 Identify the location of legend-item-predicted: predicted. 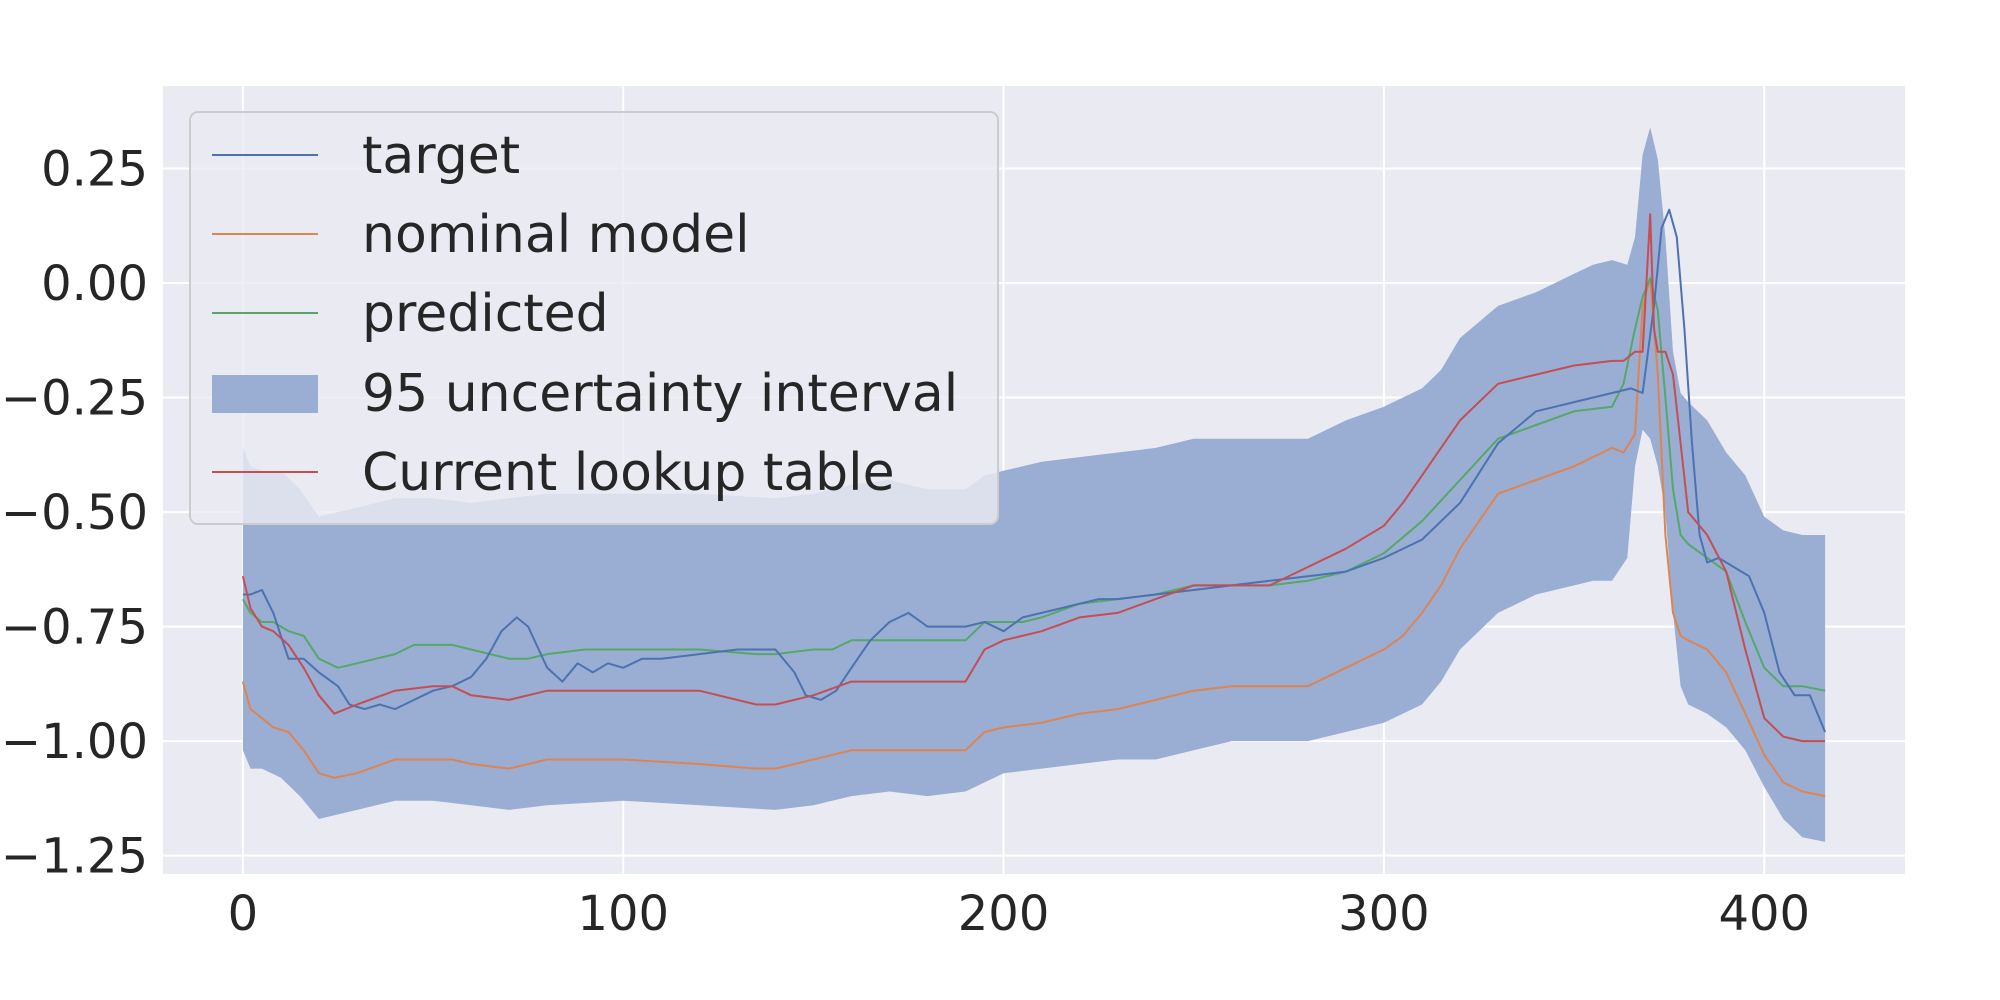
(410, 314).